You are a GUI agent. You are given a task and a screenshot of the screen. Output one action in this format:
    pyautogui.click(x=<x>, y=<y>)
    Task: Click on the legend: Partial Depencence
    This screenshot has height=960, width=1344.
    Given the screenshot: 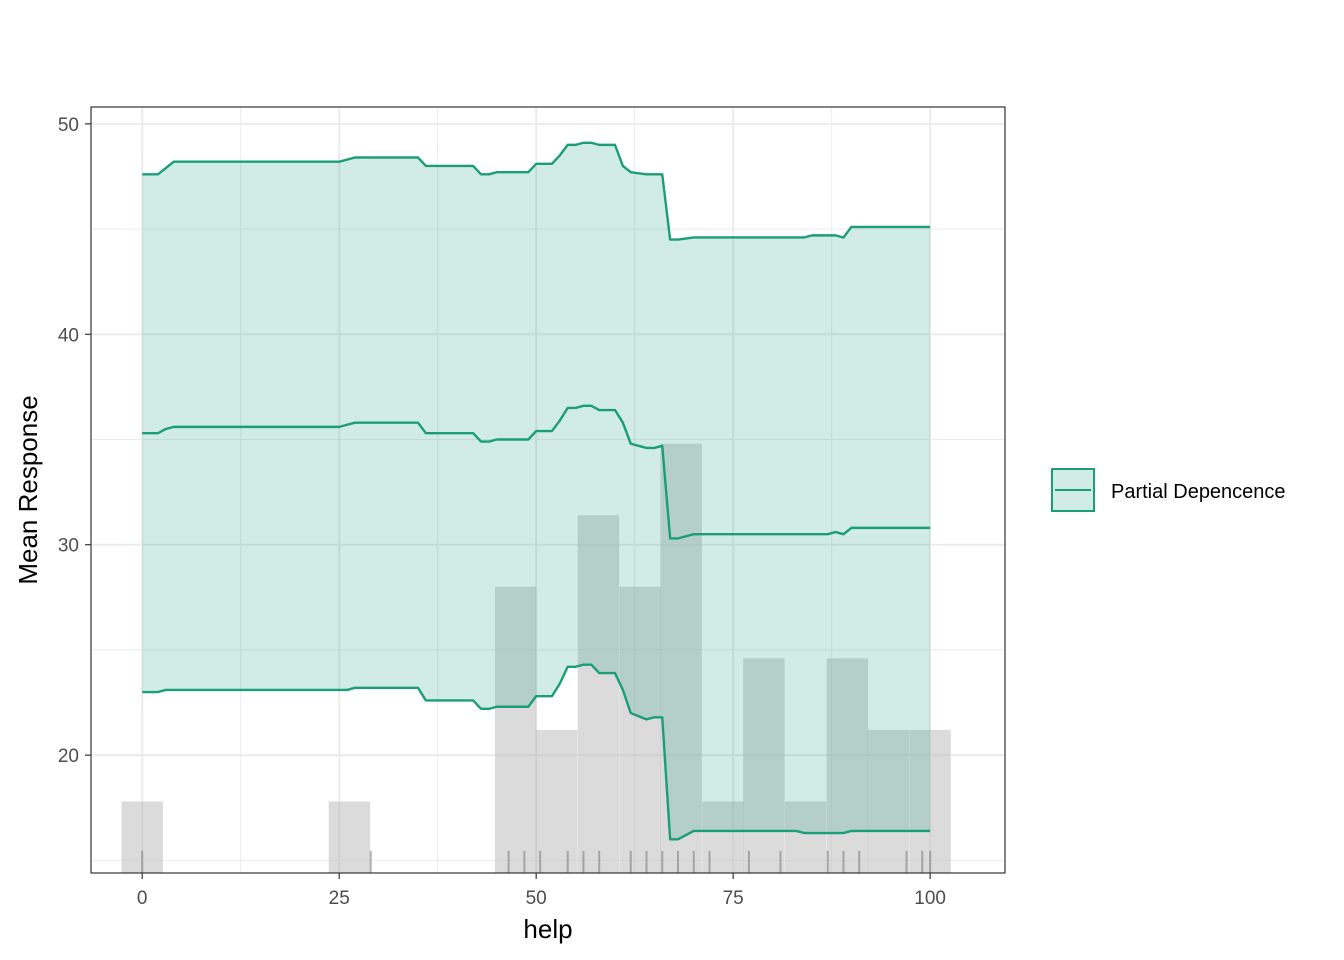 What is the action you would take?
    pyautogui.click(x=1168, y=490)
    